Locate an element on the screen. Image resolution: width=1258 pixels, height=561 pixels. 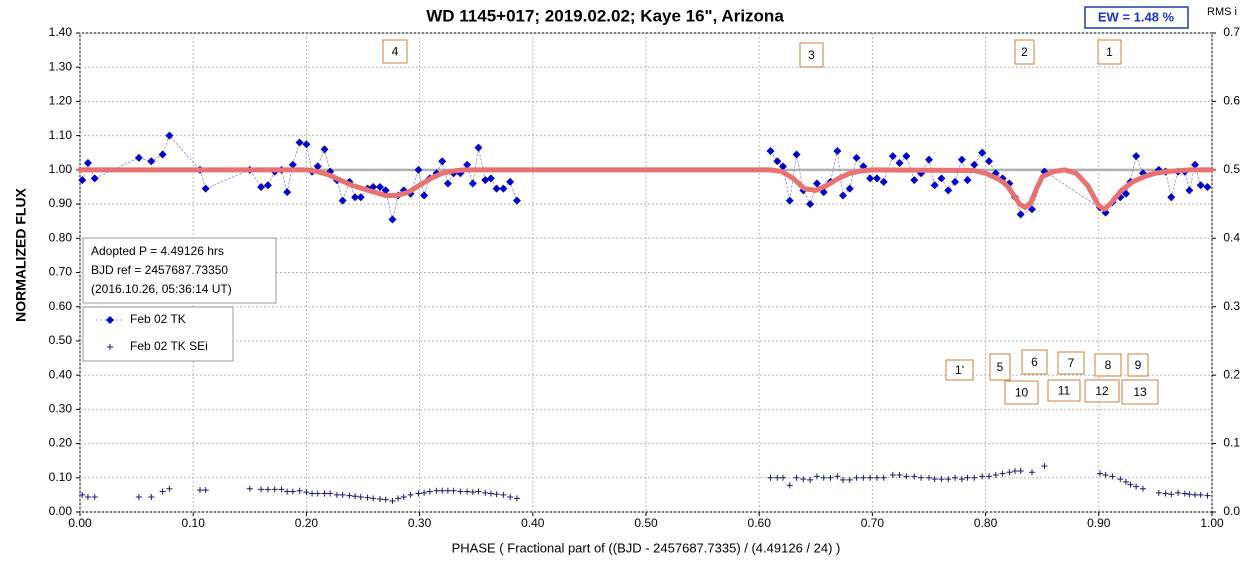
y-tick-label: 1.10 is located at coordinates (61, 135).